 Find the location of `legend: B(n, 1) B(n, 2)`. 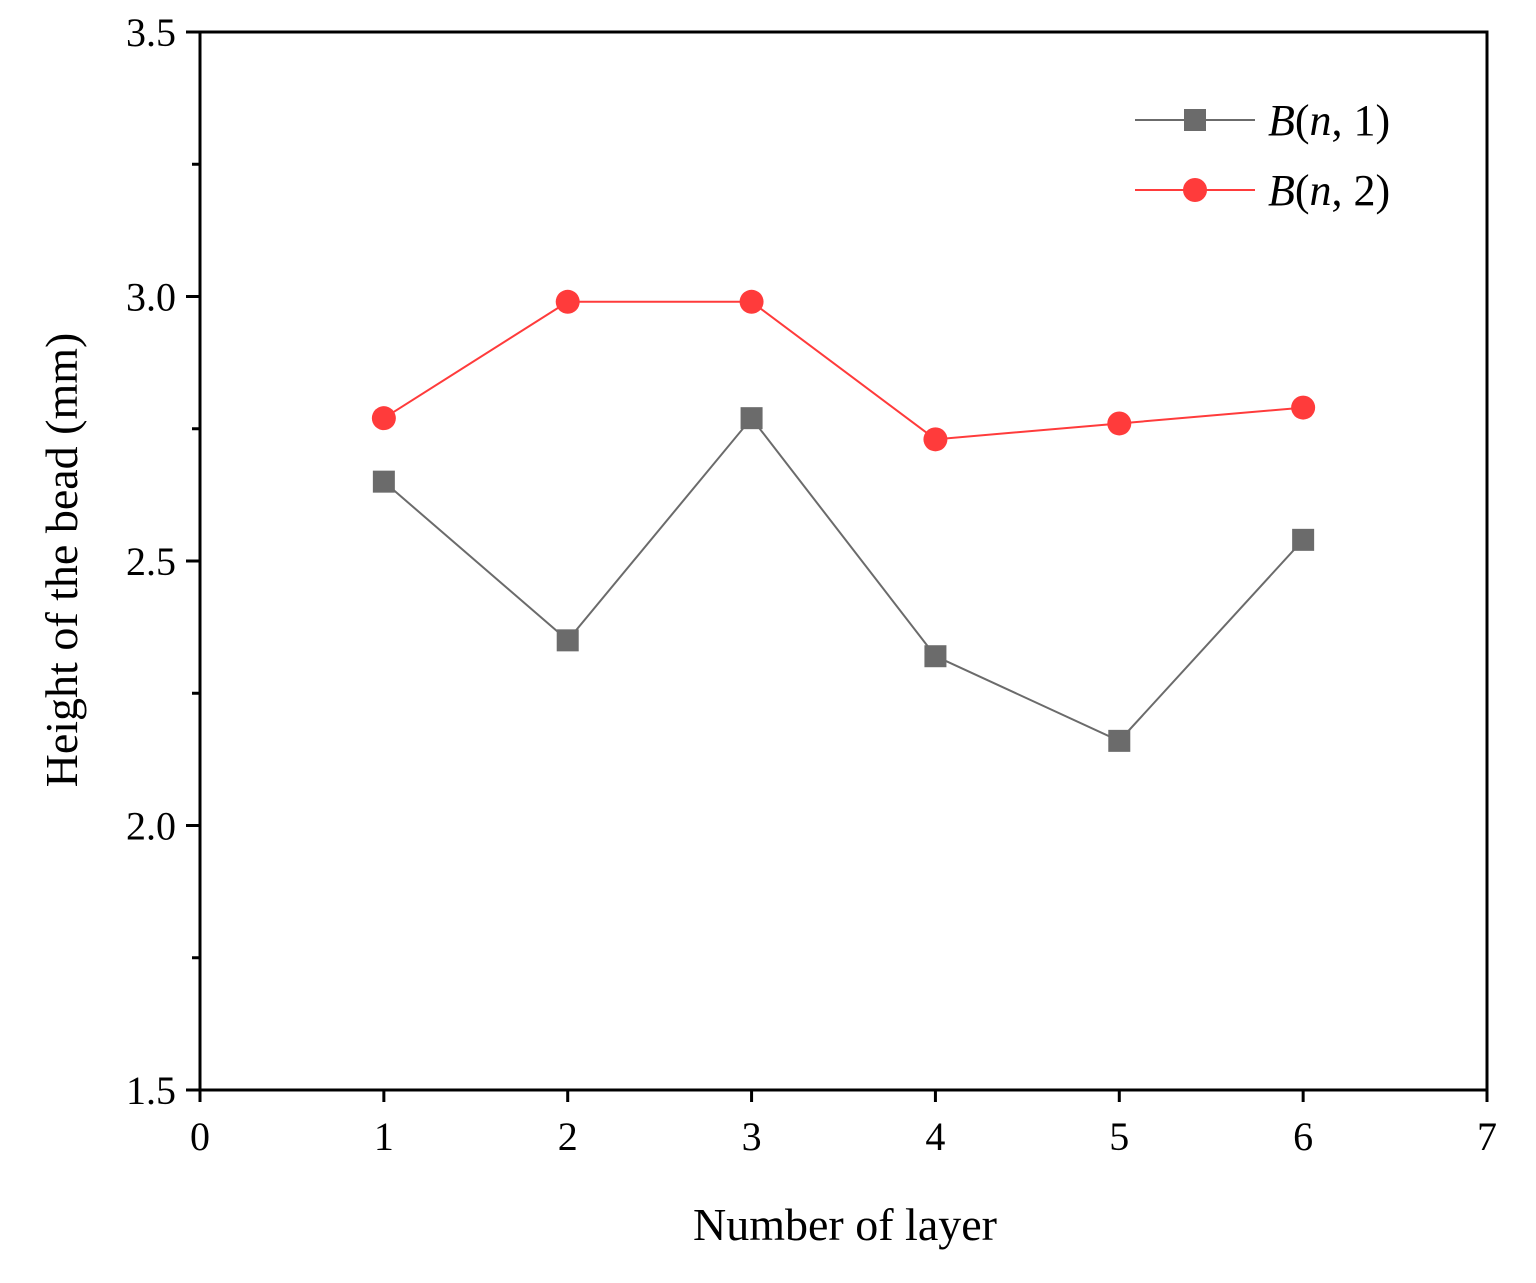

legend: B(n, 1) B(n, 2) is located at coordinates (1262, 155).